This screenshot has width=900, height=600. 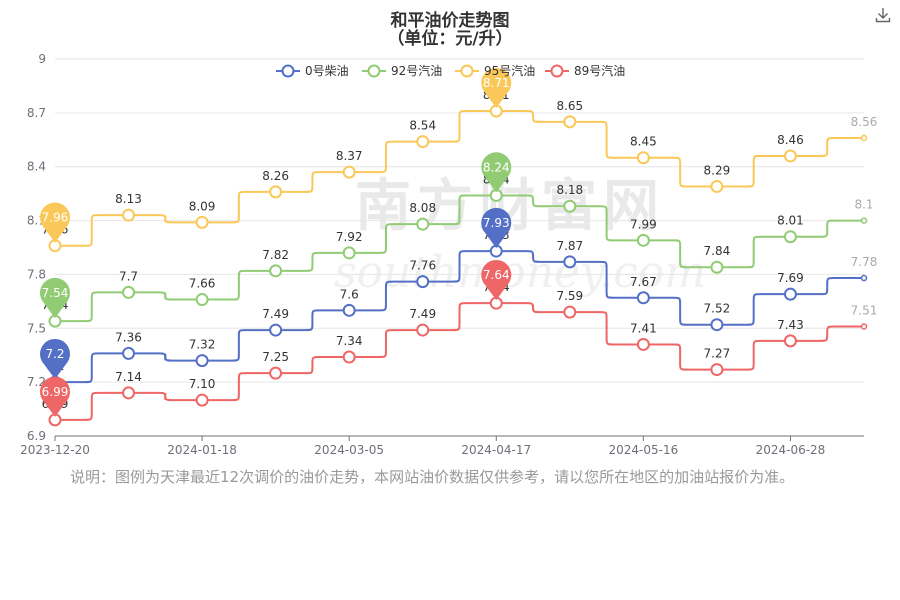 I want to click on data-label: 8.01, so click(x=790, y=221).